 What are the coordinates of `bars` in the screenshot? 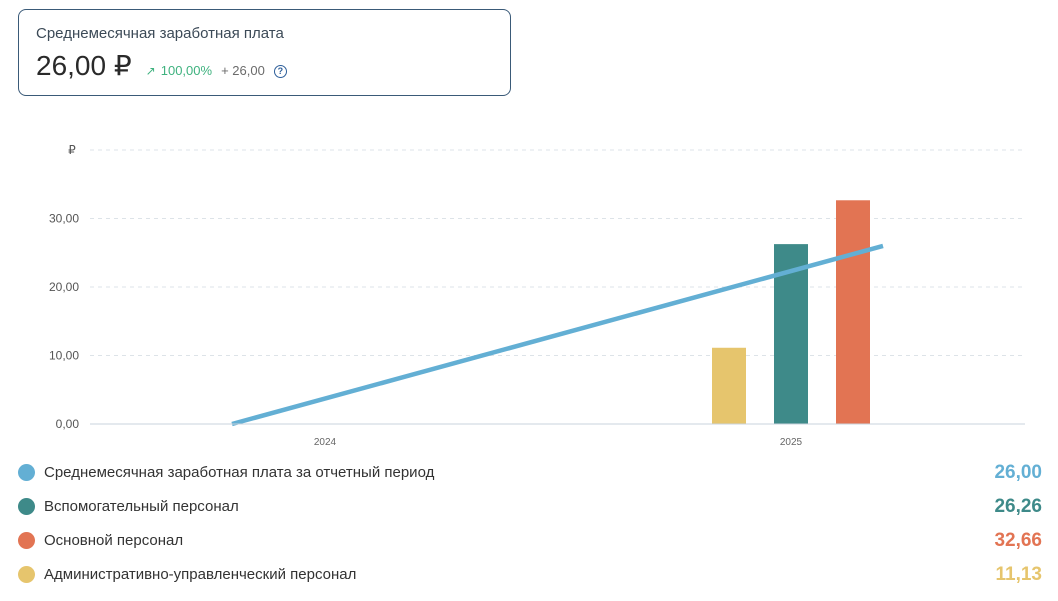 It's located at (791, 312).